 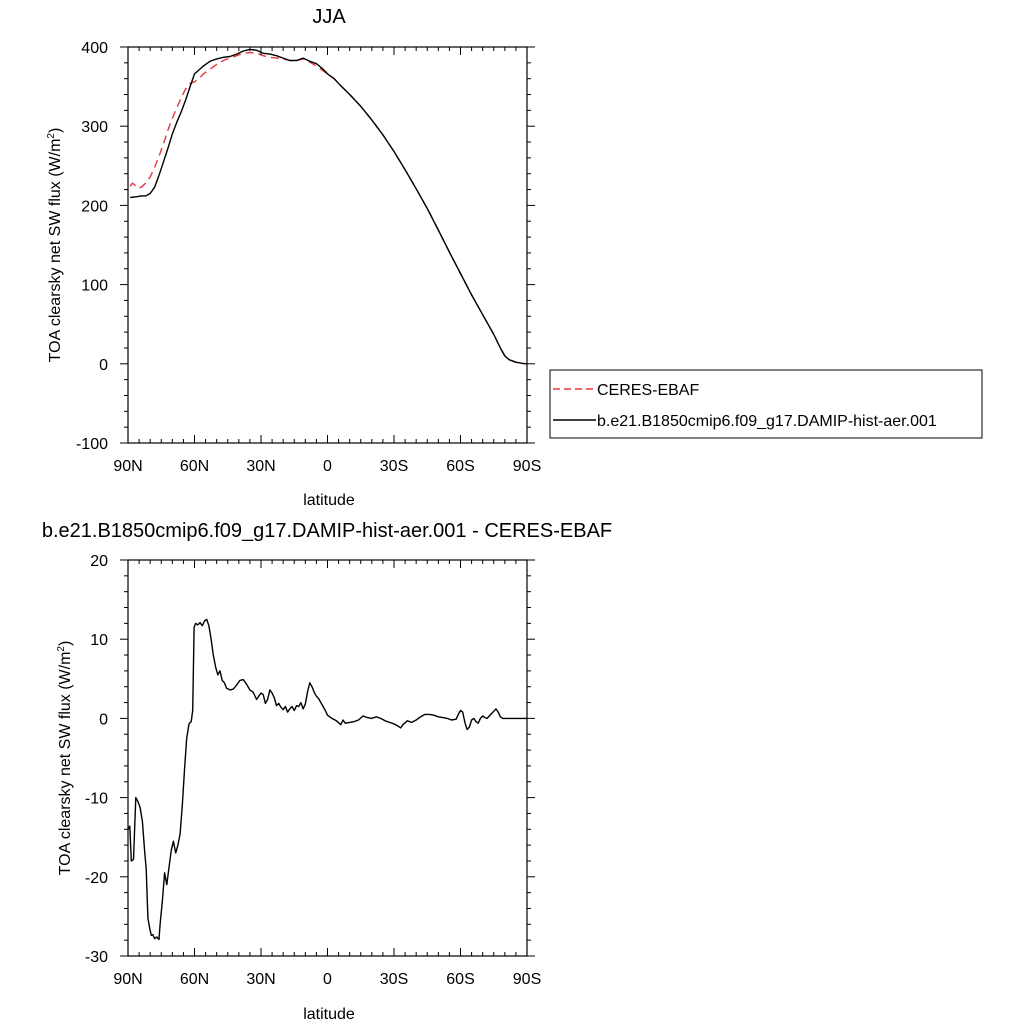 What do you see at coordinates (65, 764) in the screenshot?
I see `bottom-ylabel-text: TOA clearsky net SW flux (W/m` at bounding box center [65, 764].